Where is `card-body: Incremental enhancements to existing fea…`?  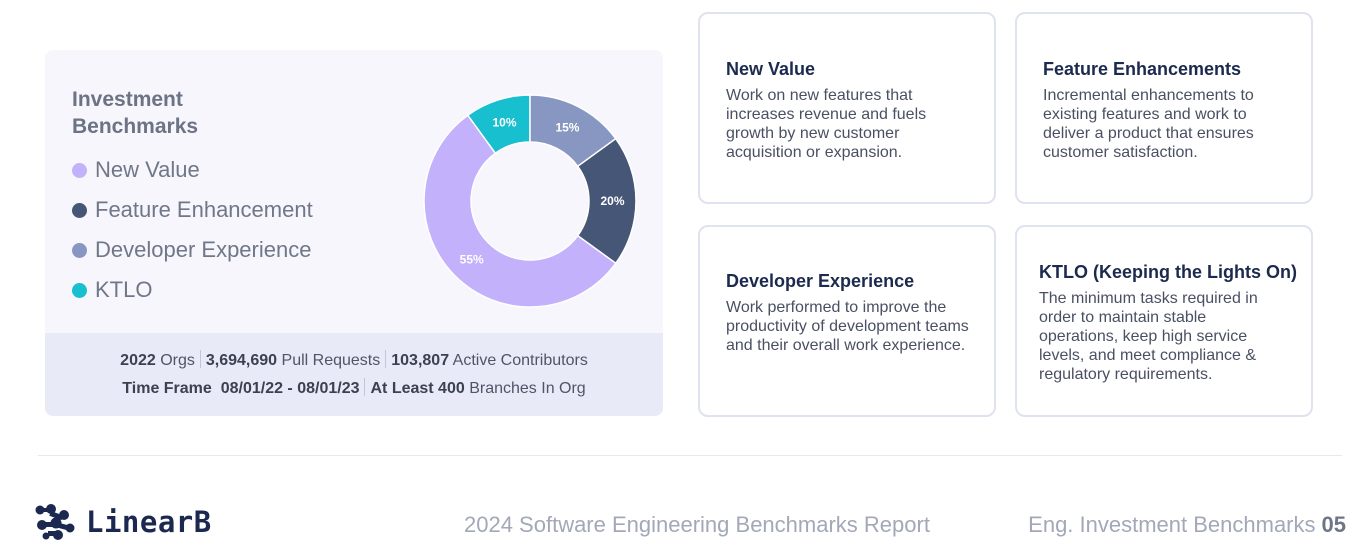
card-body: Incremental enhancements to existing fea… is located at coordinates (1148, 124).